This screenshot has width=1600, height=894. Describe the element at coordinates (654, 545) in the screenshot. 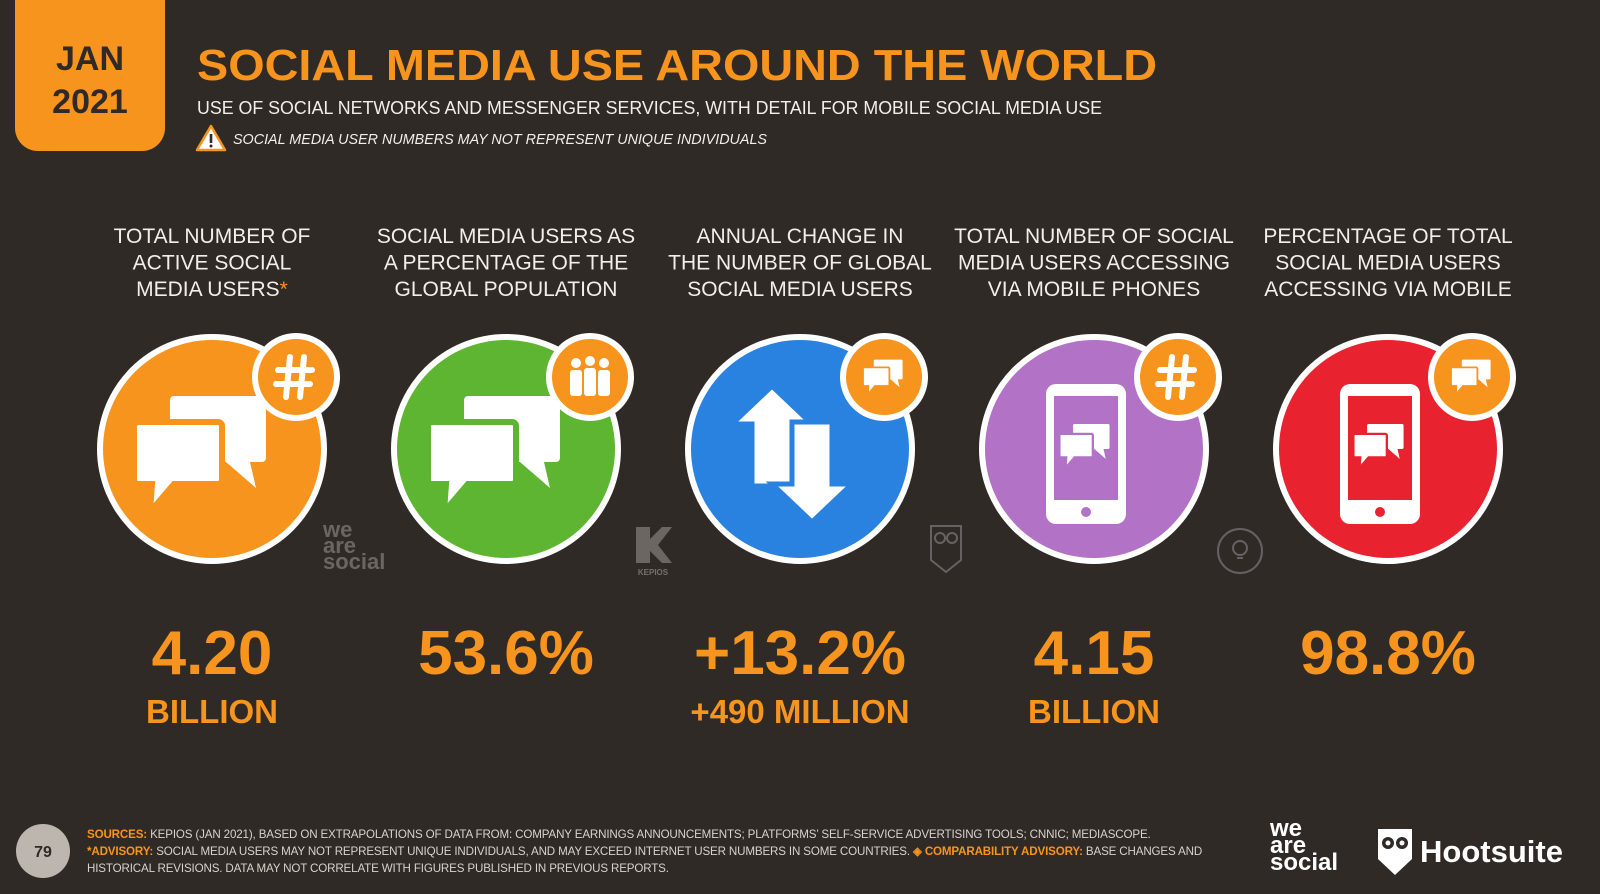

I see `kepios-mark` at that location.